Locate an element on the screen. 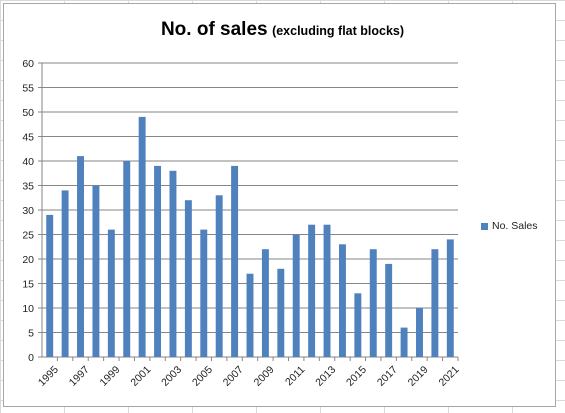 This screenshot has width=565, height=413. x-tick-label: 2015 is located at coordinates (356, 376).